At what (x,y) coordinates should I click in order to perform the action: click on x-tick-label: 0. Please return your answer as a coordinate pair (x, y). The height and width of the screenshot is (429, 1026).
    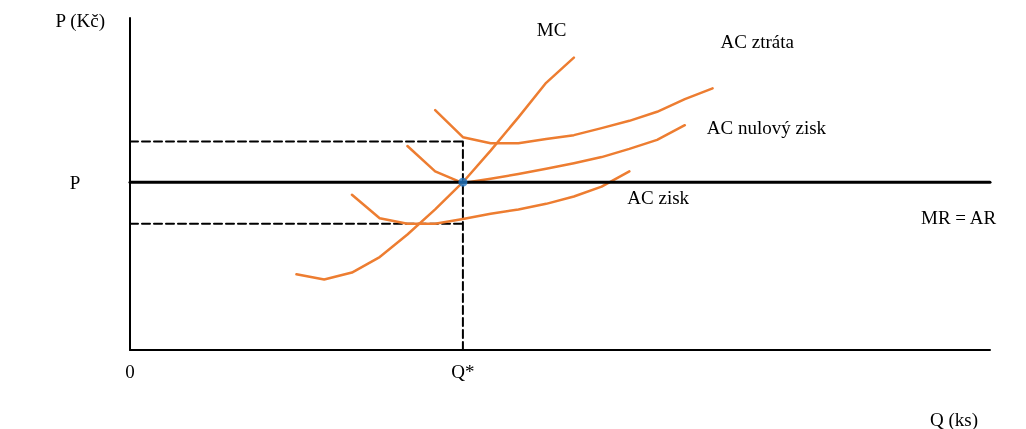
    Looking at the image, I should click on (130, 371).